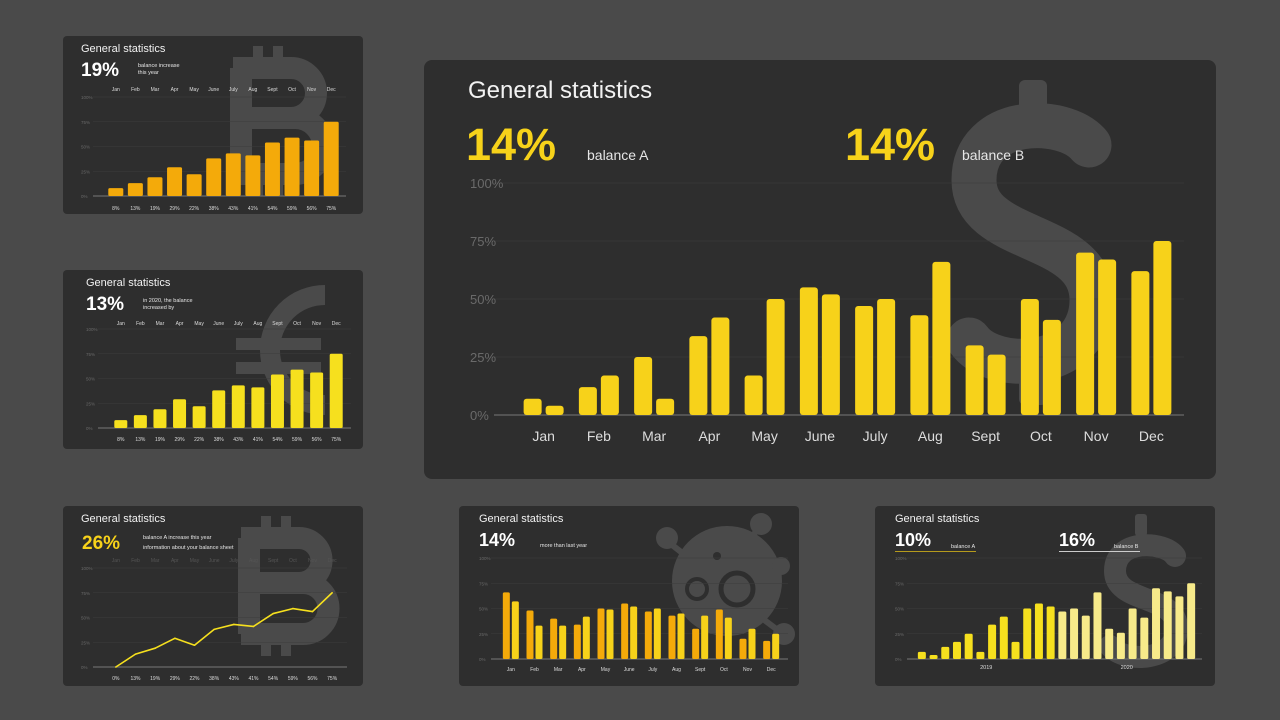  I want to click on x-category-label: Sept, so click(985, 436).